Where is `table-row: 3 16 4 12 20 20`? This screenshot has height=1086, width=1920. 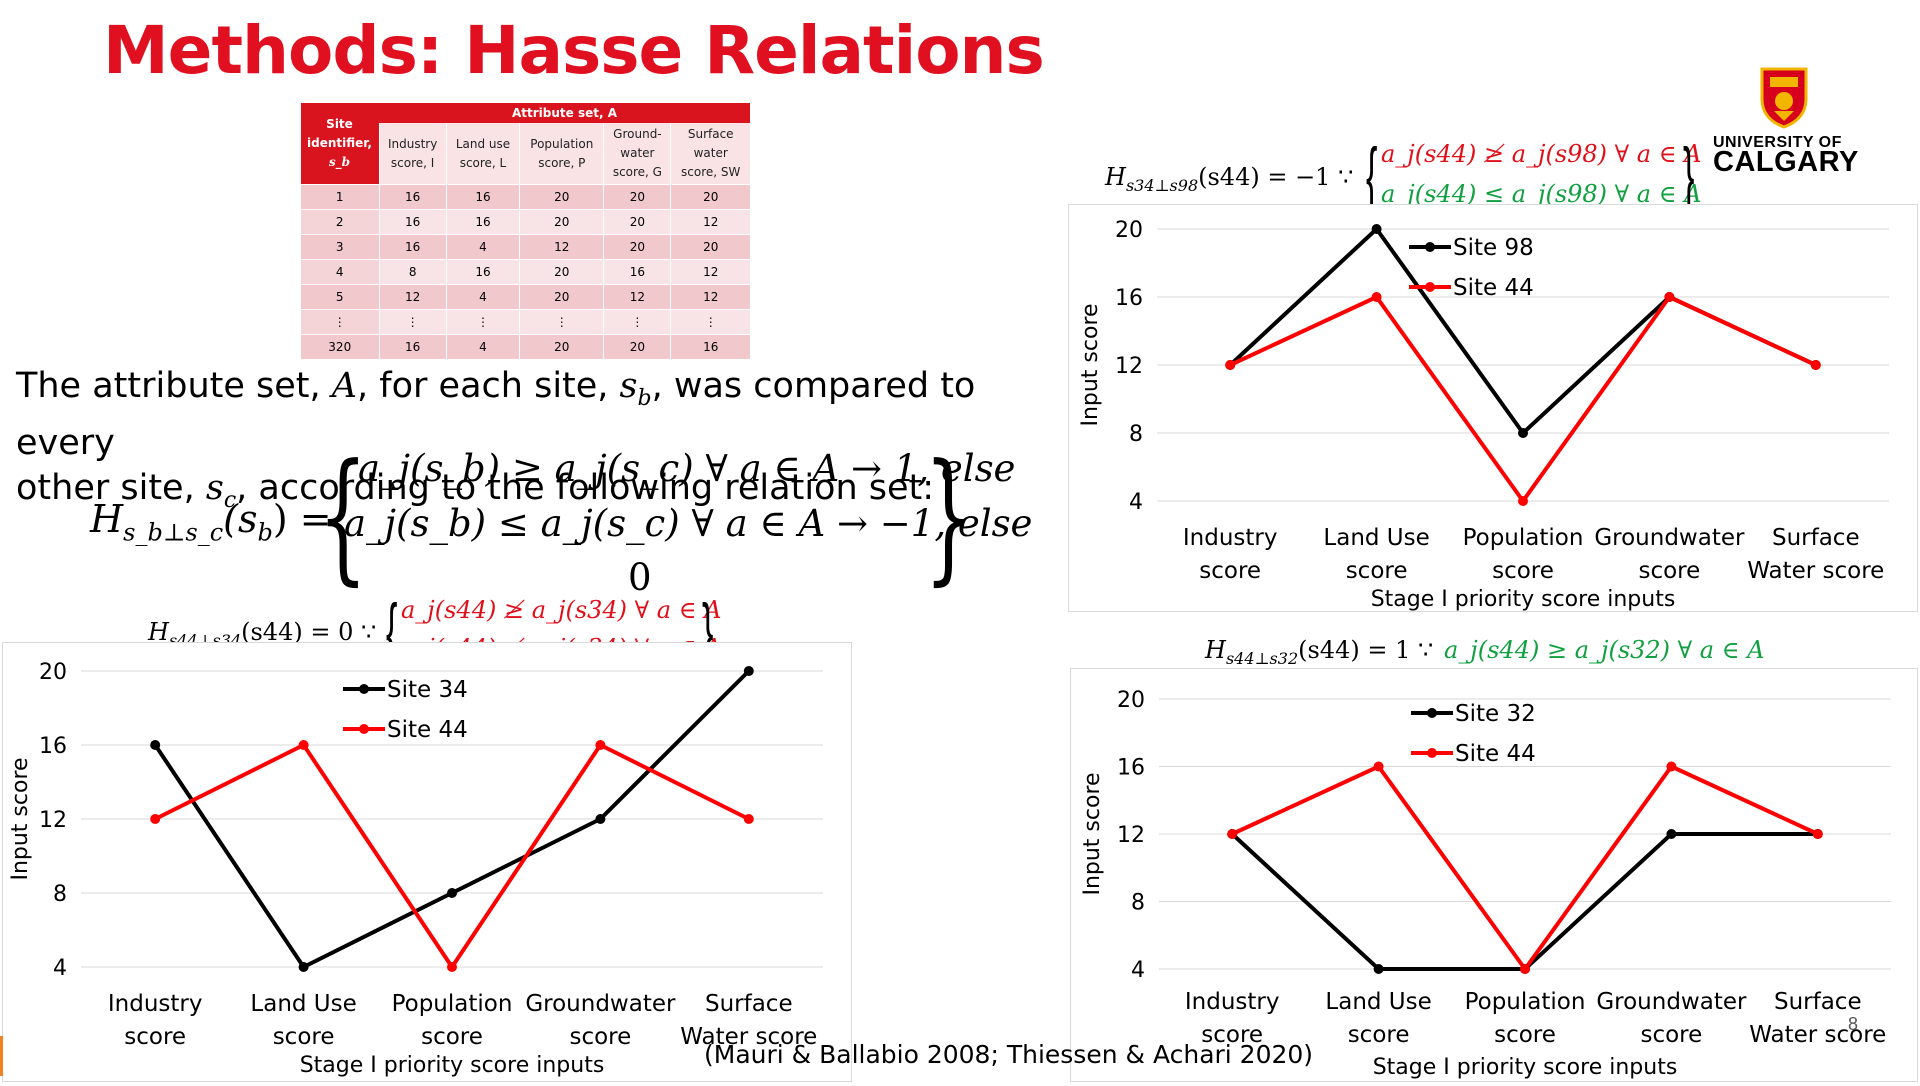
table-row: 3 16 4 12 20 20 is located at coordinates (525, 247).